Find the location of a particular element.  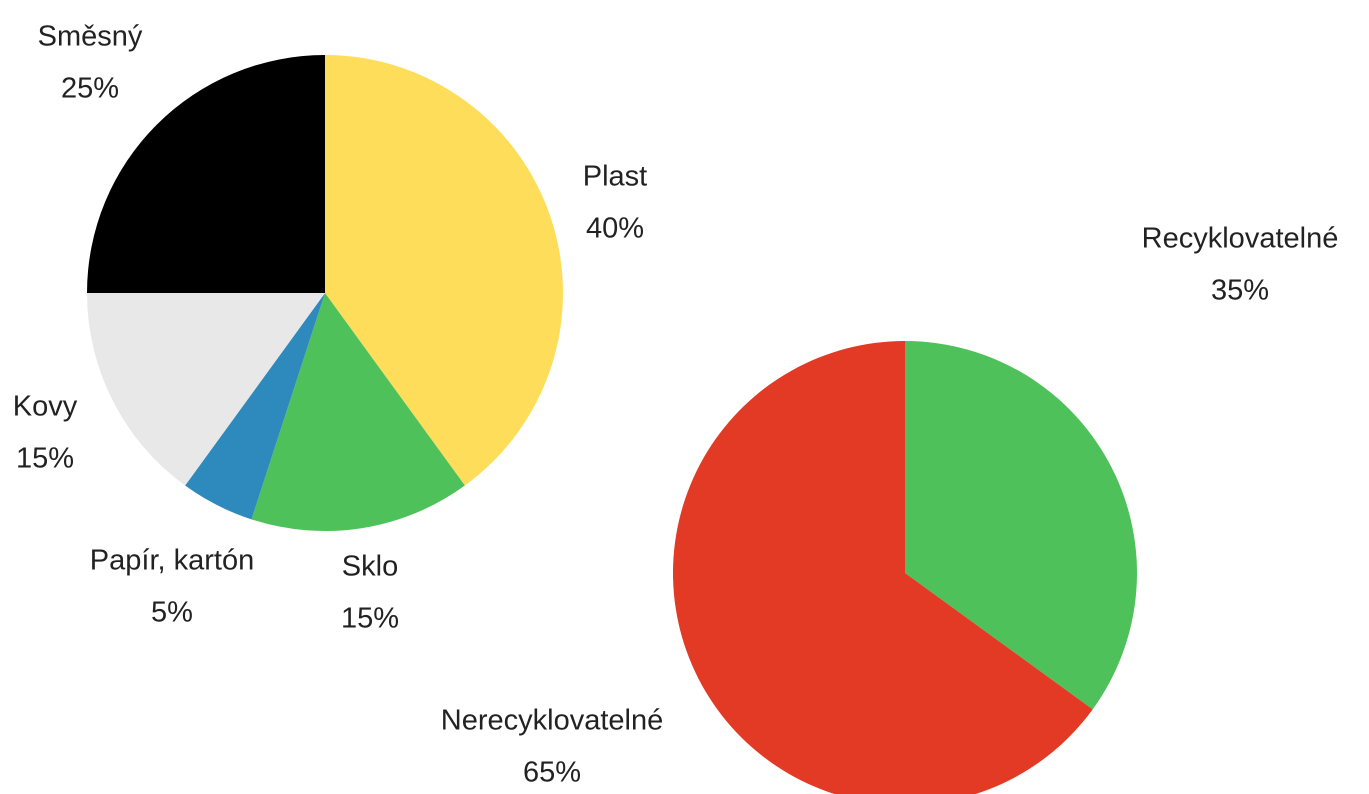

slice-label: Nerecyklovatelné is located at coordinates (552, 721).